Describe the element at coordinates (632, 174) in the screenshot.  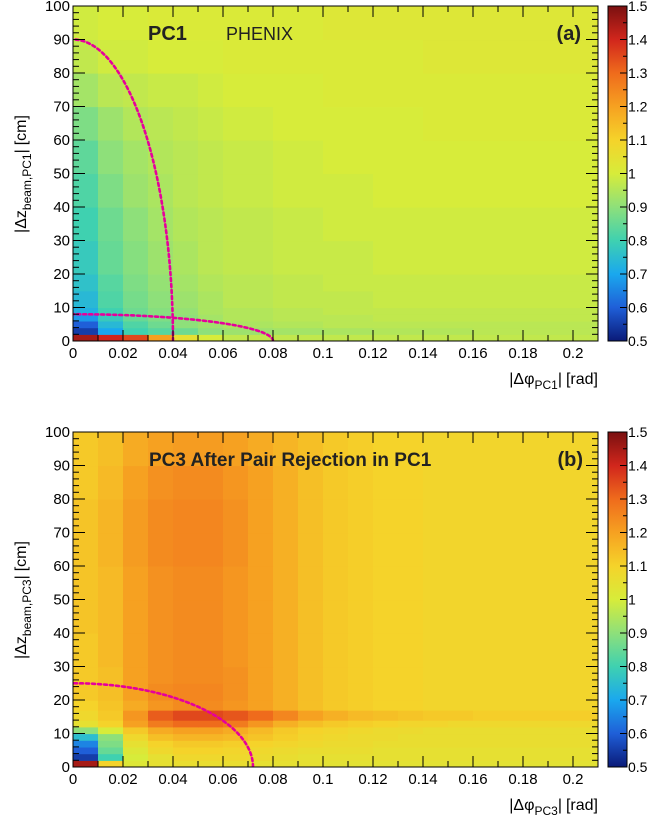
I see `colorbar-tick-label: 1` at that location.